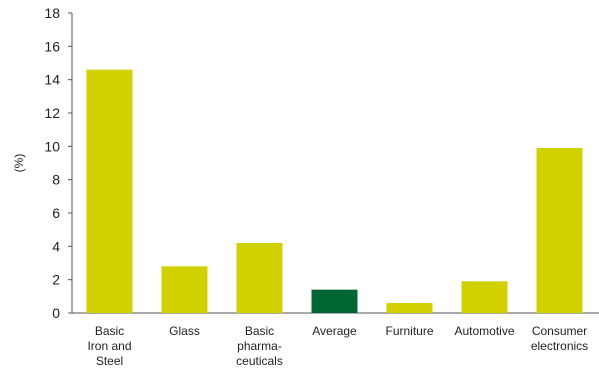 This screenshot has width=599, height=373. Describe the element at coordinates (56, 280) in the screenshot. I see `y-tick-label: 2` at that location.